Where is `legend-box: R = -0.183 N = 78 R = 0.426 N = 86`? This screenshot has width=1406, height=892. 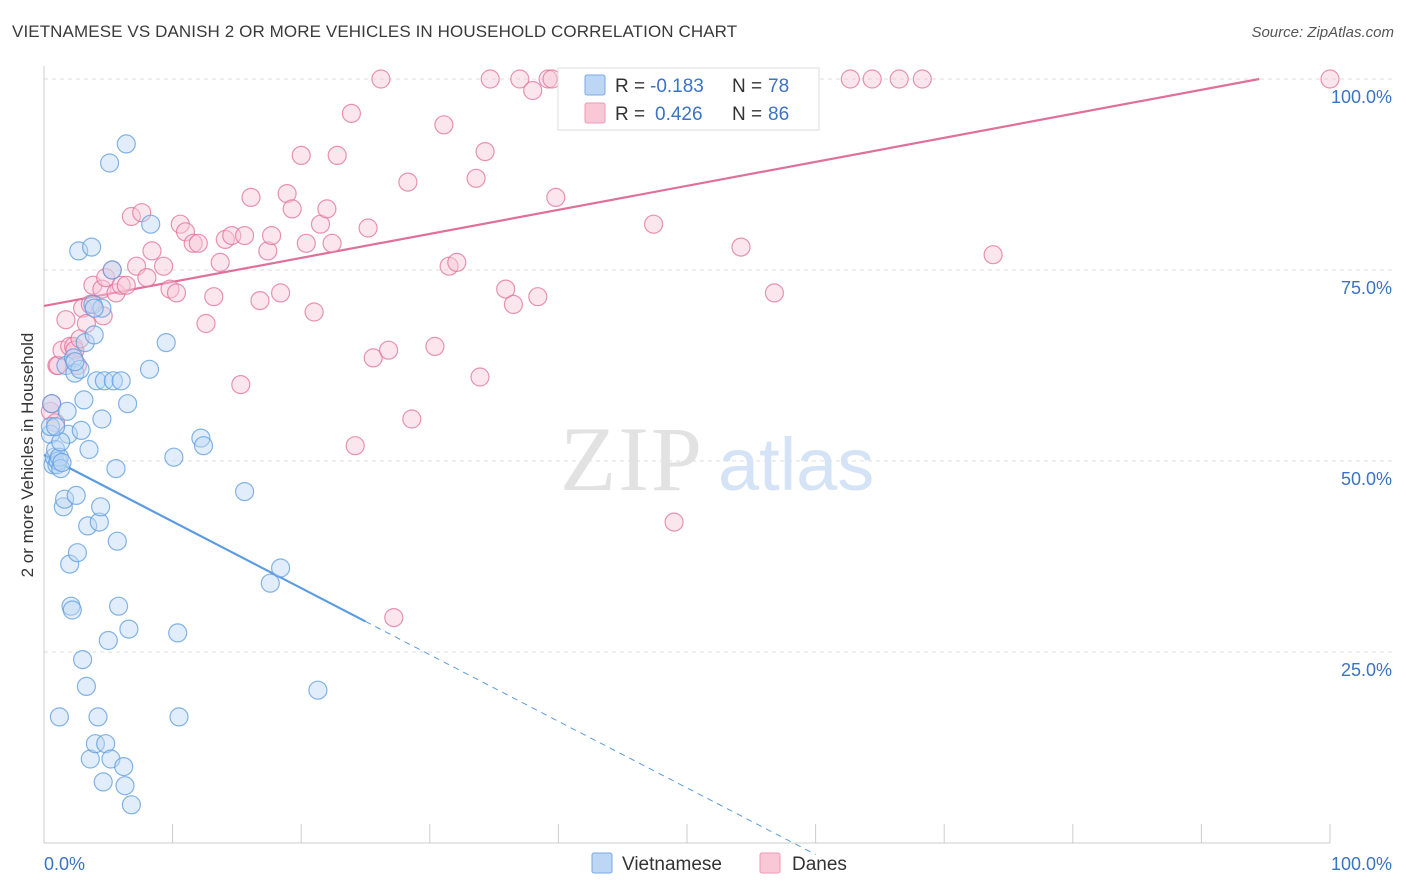
legend-box: R = -0.183 N = 78 R = 0.426 N = 86 is located at coordinates (688, 99).